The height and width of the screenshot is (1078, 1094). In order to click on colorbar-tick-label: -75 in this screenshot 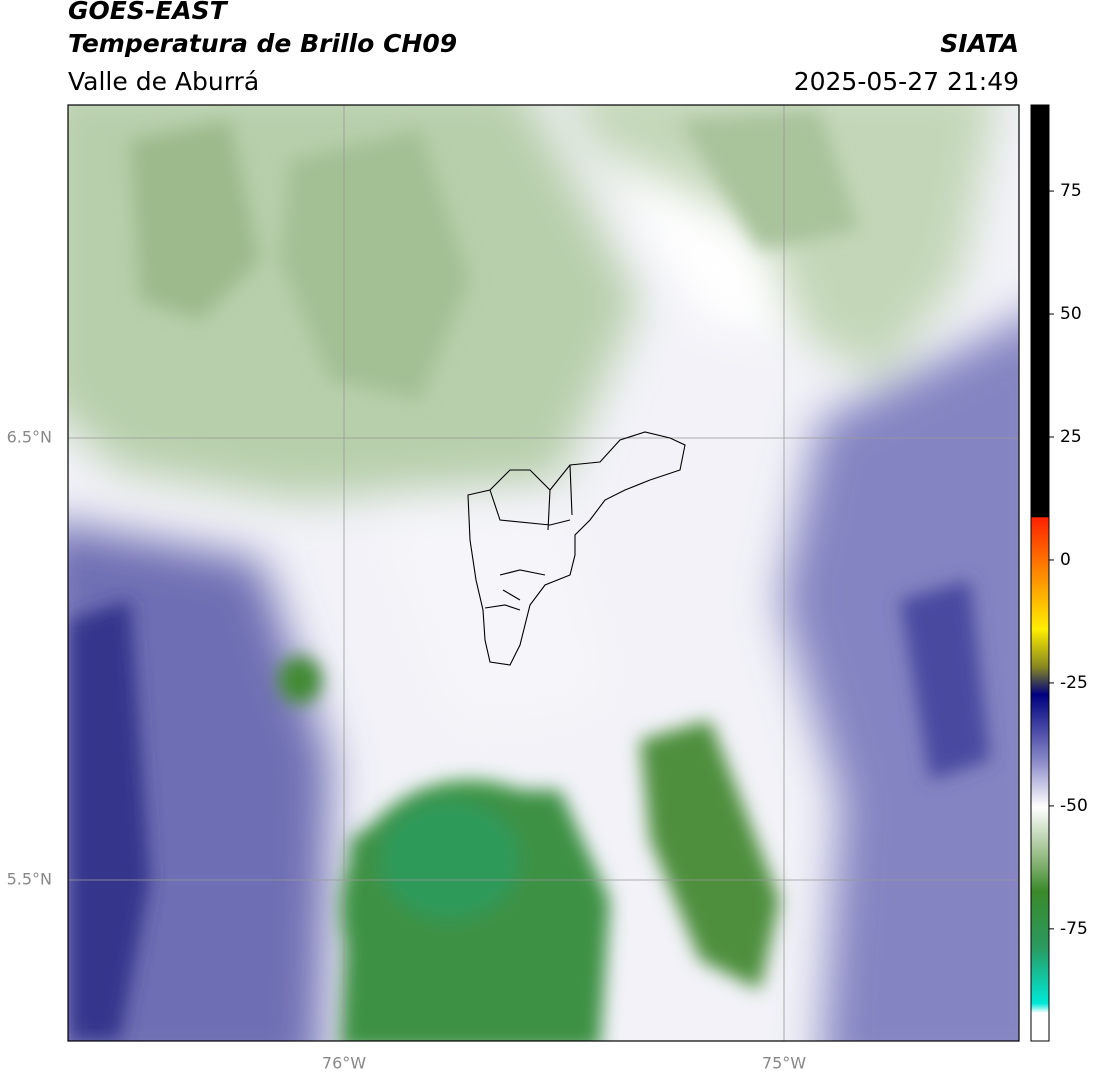, I will do `click(1074, 929)`.